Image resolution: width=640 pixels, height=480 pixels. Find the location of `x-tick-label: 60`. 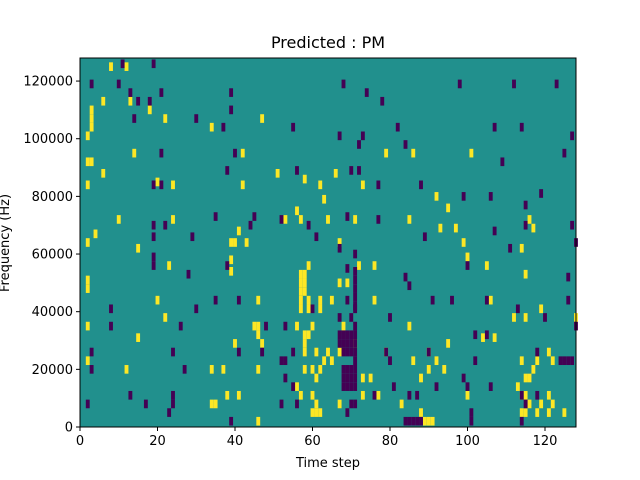

x-tick-label: 60 is located at coordinates (312, 441).